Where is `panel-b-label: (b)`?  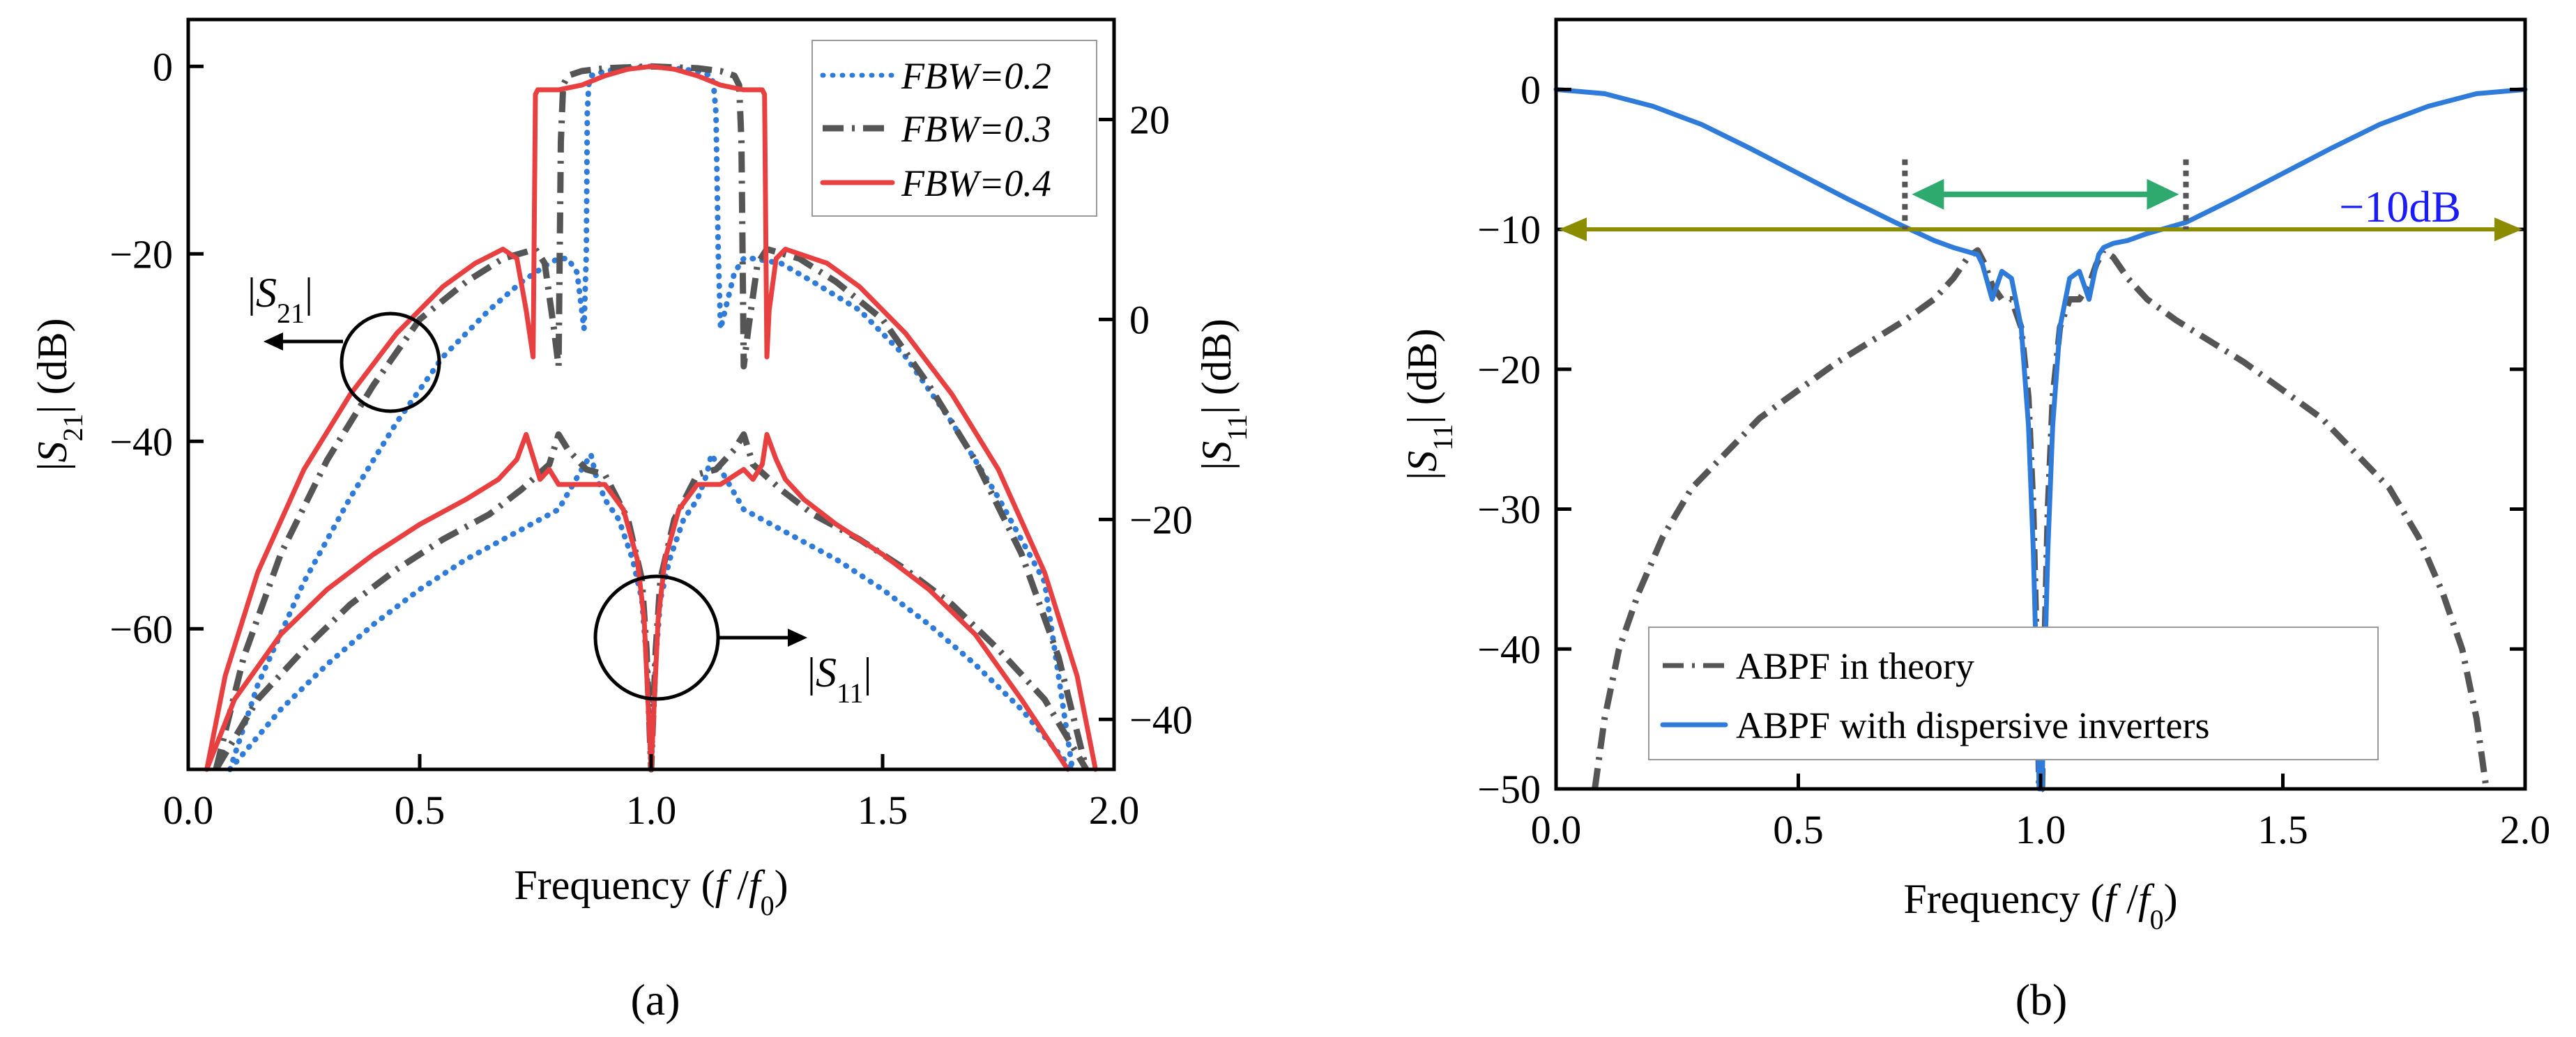 panel-b-label: (b) is located at coordinates (2041, 999).